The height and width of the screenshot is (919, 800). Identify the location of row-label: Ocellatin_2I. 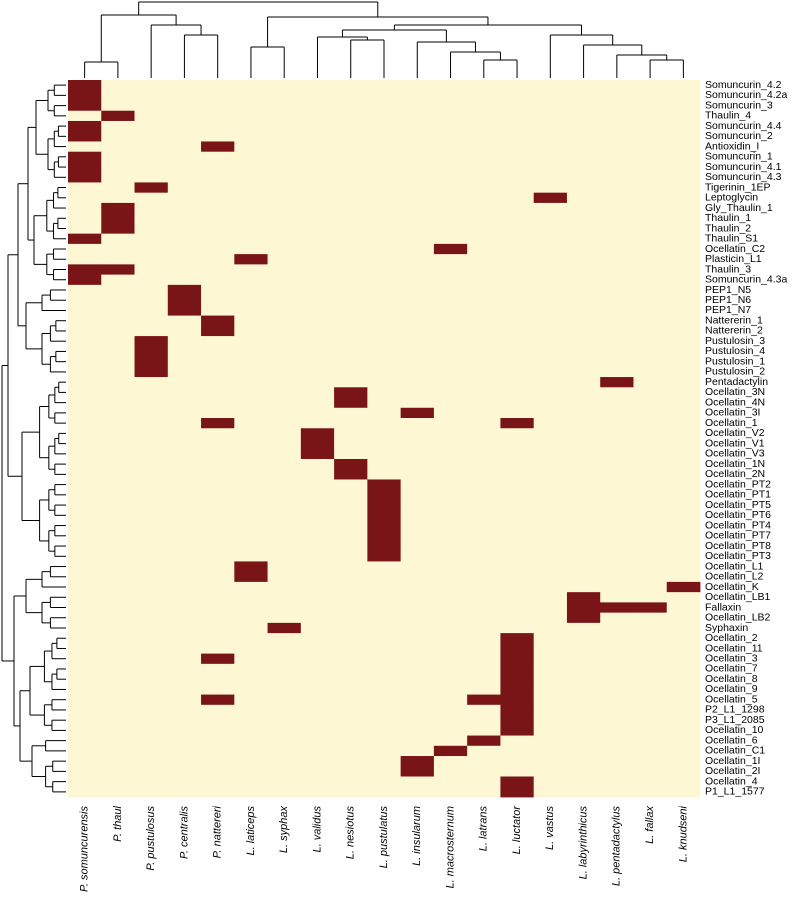
(732, 771).